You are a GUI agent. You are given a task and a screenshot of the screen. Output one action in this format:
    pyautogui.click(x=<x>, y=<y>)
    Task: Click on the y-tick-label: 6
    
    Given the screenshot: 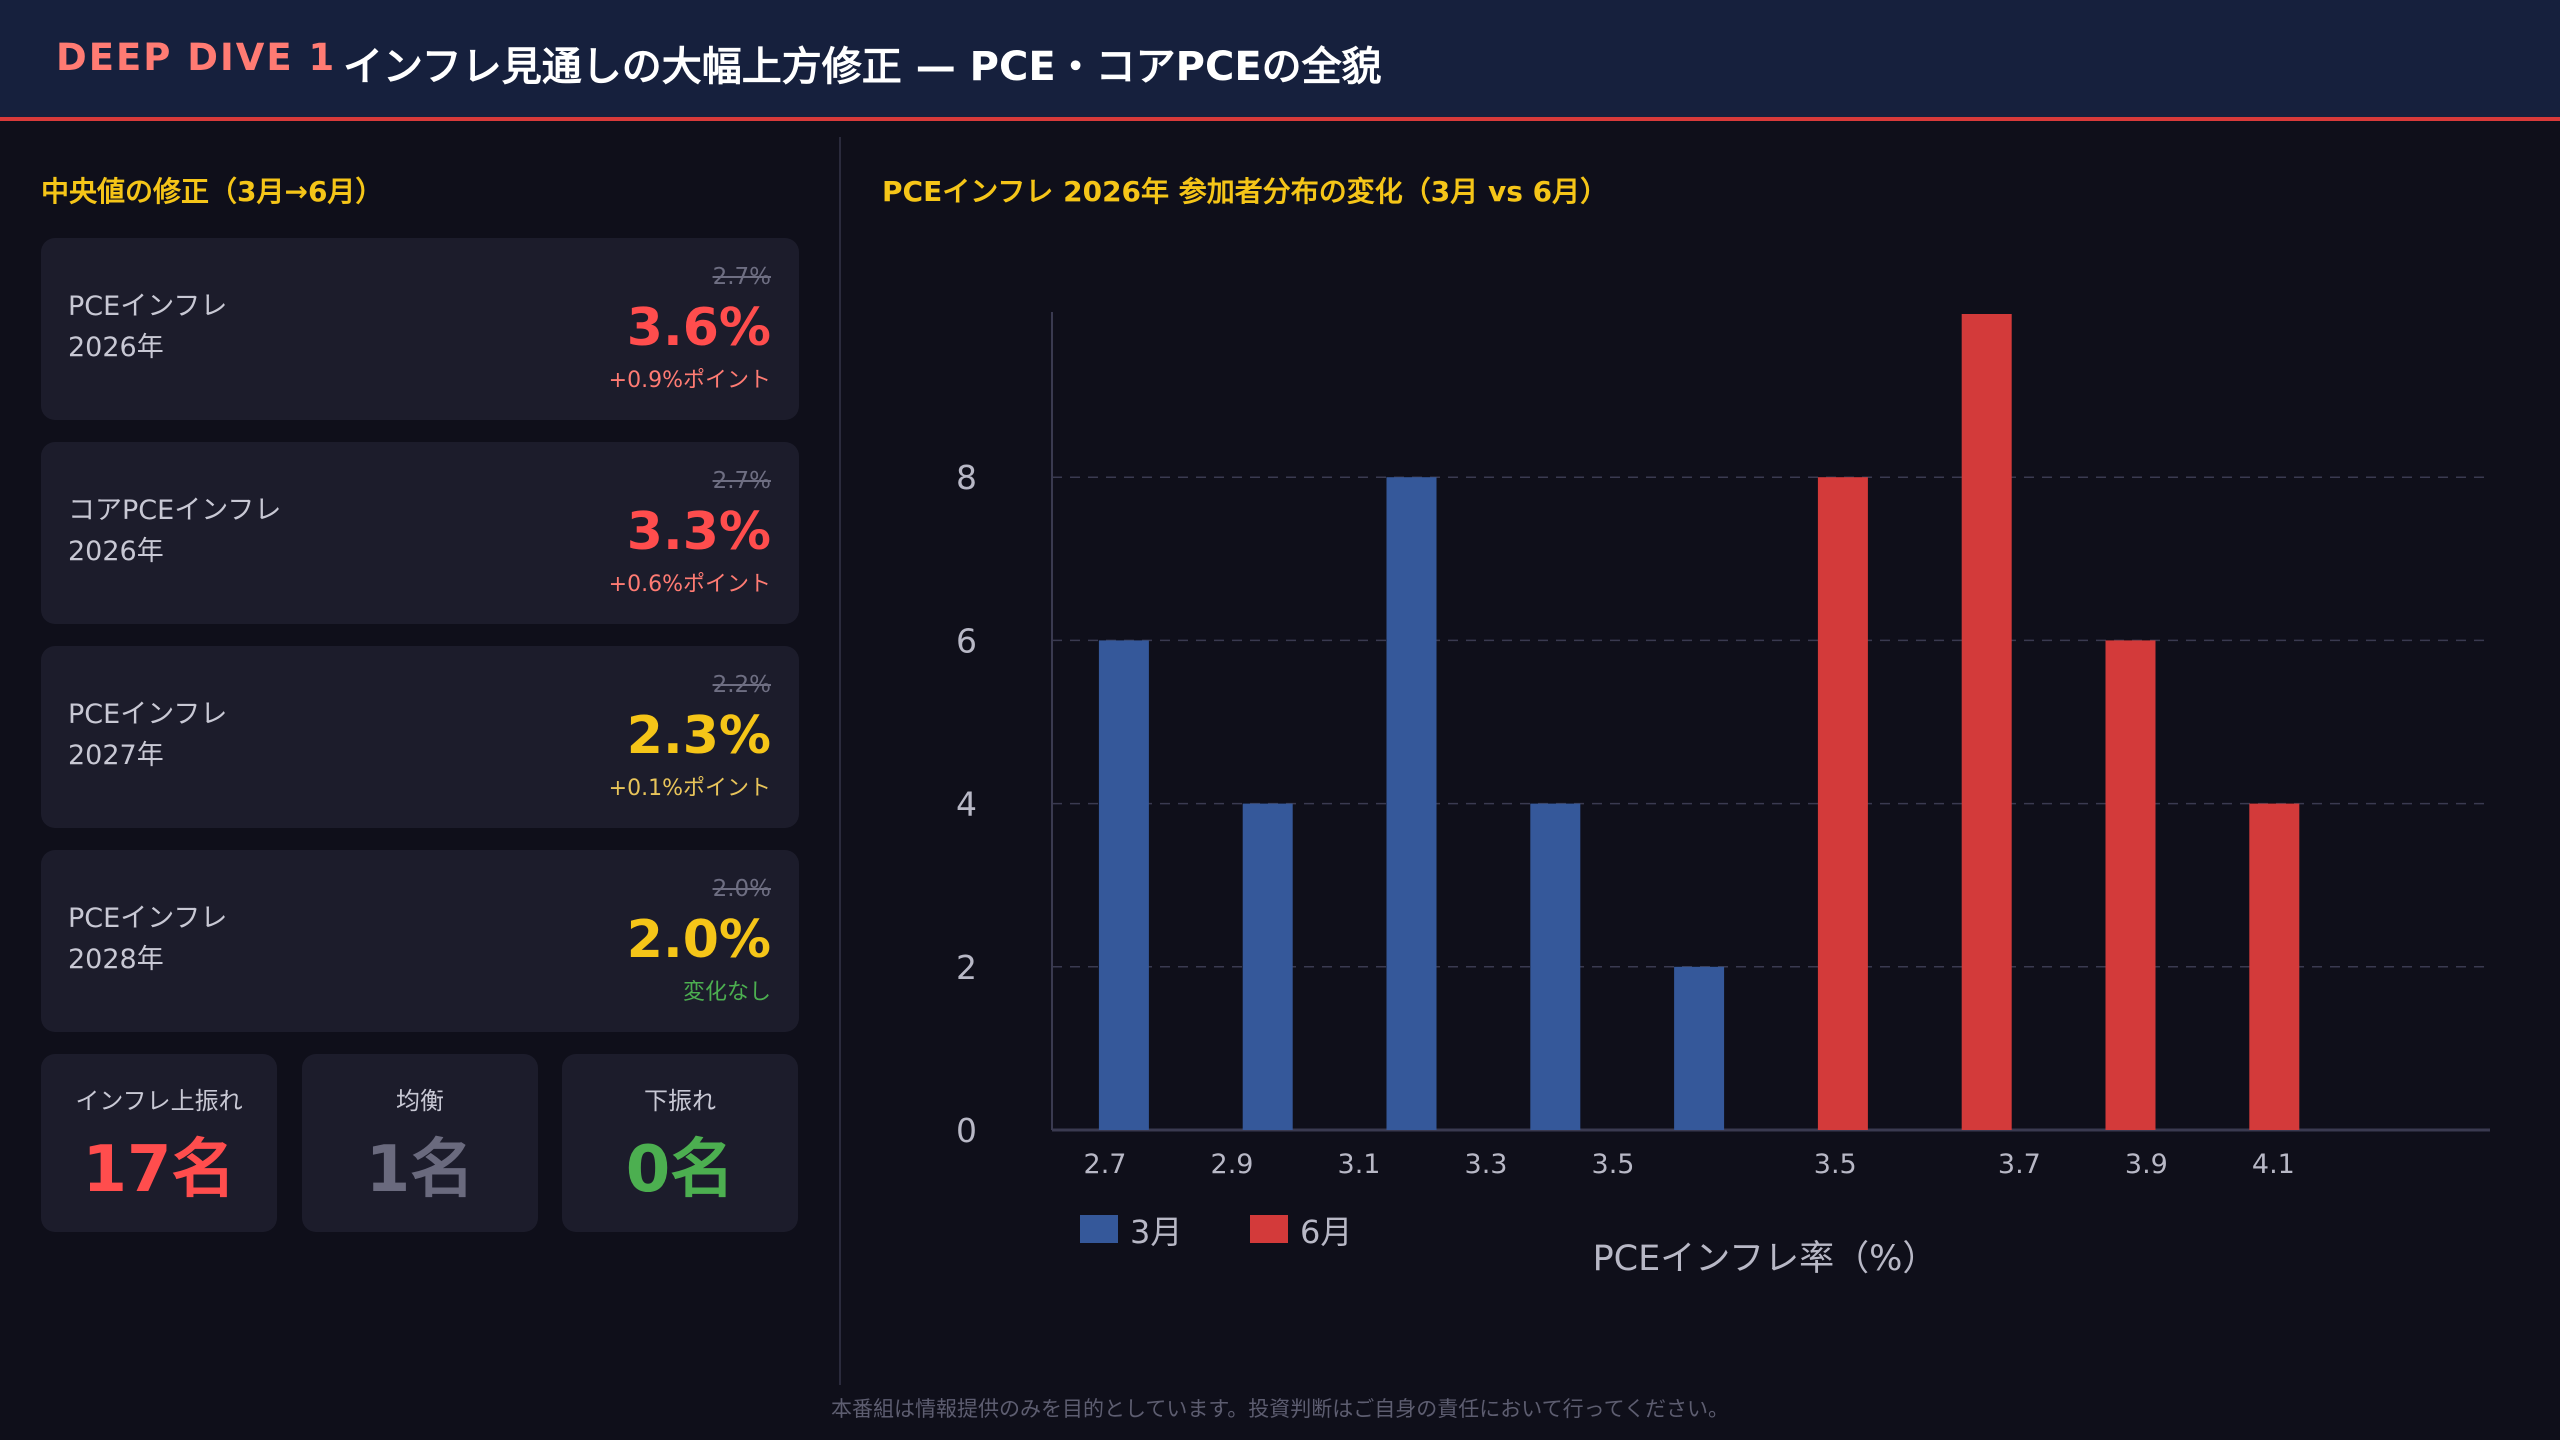 What is the action you would take?
    pyautogui.click(x=966, y=640)
    